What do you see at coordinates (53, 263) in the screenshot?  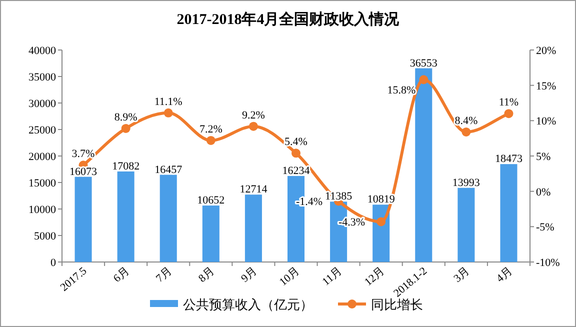 I see `y-tick-label: 0` at bounding box center [53, 263].